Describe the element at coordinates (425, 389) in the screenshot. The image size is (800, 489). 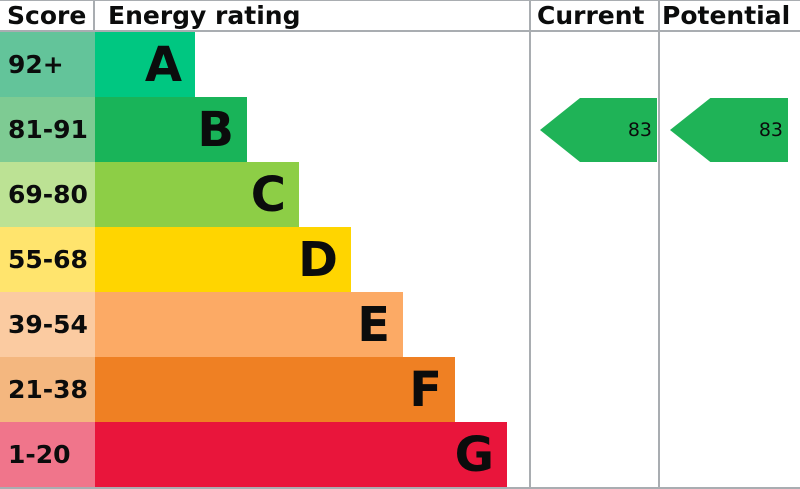
I see `rating-band-letter: F` at that location.